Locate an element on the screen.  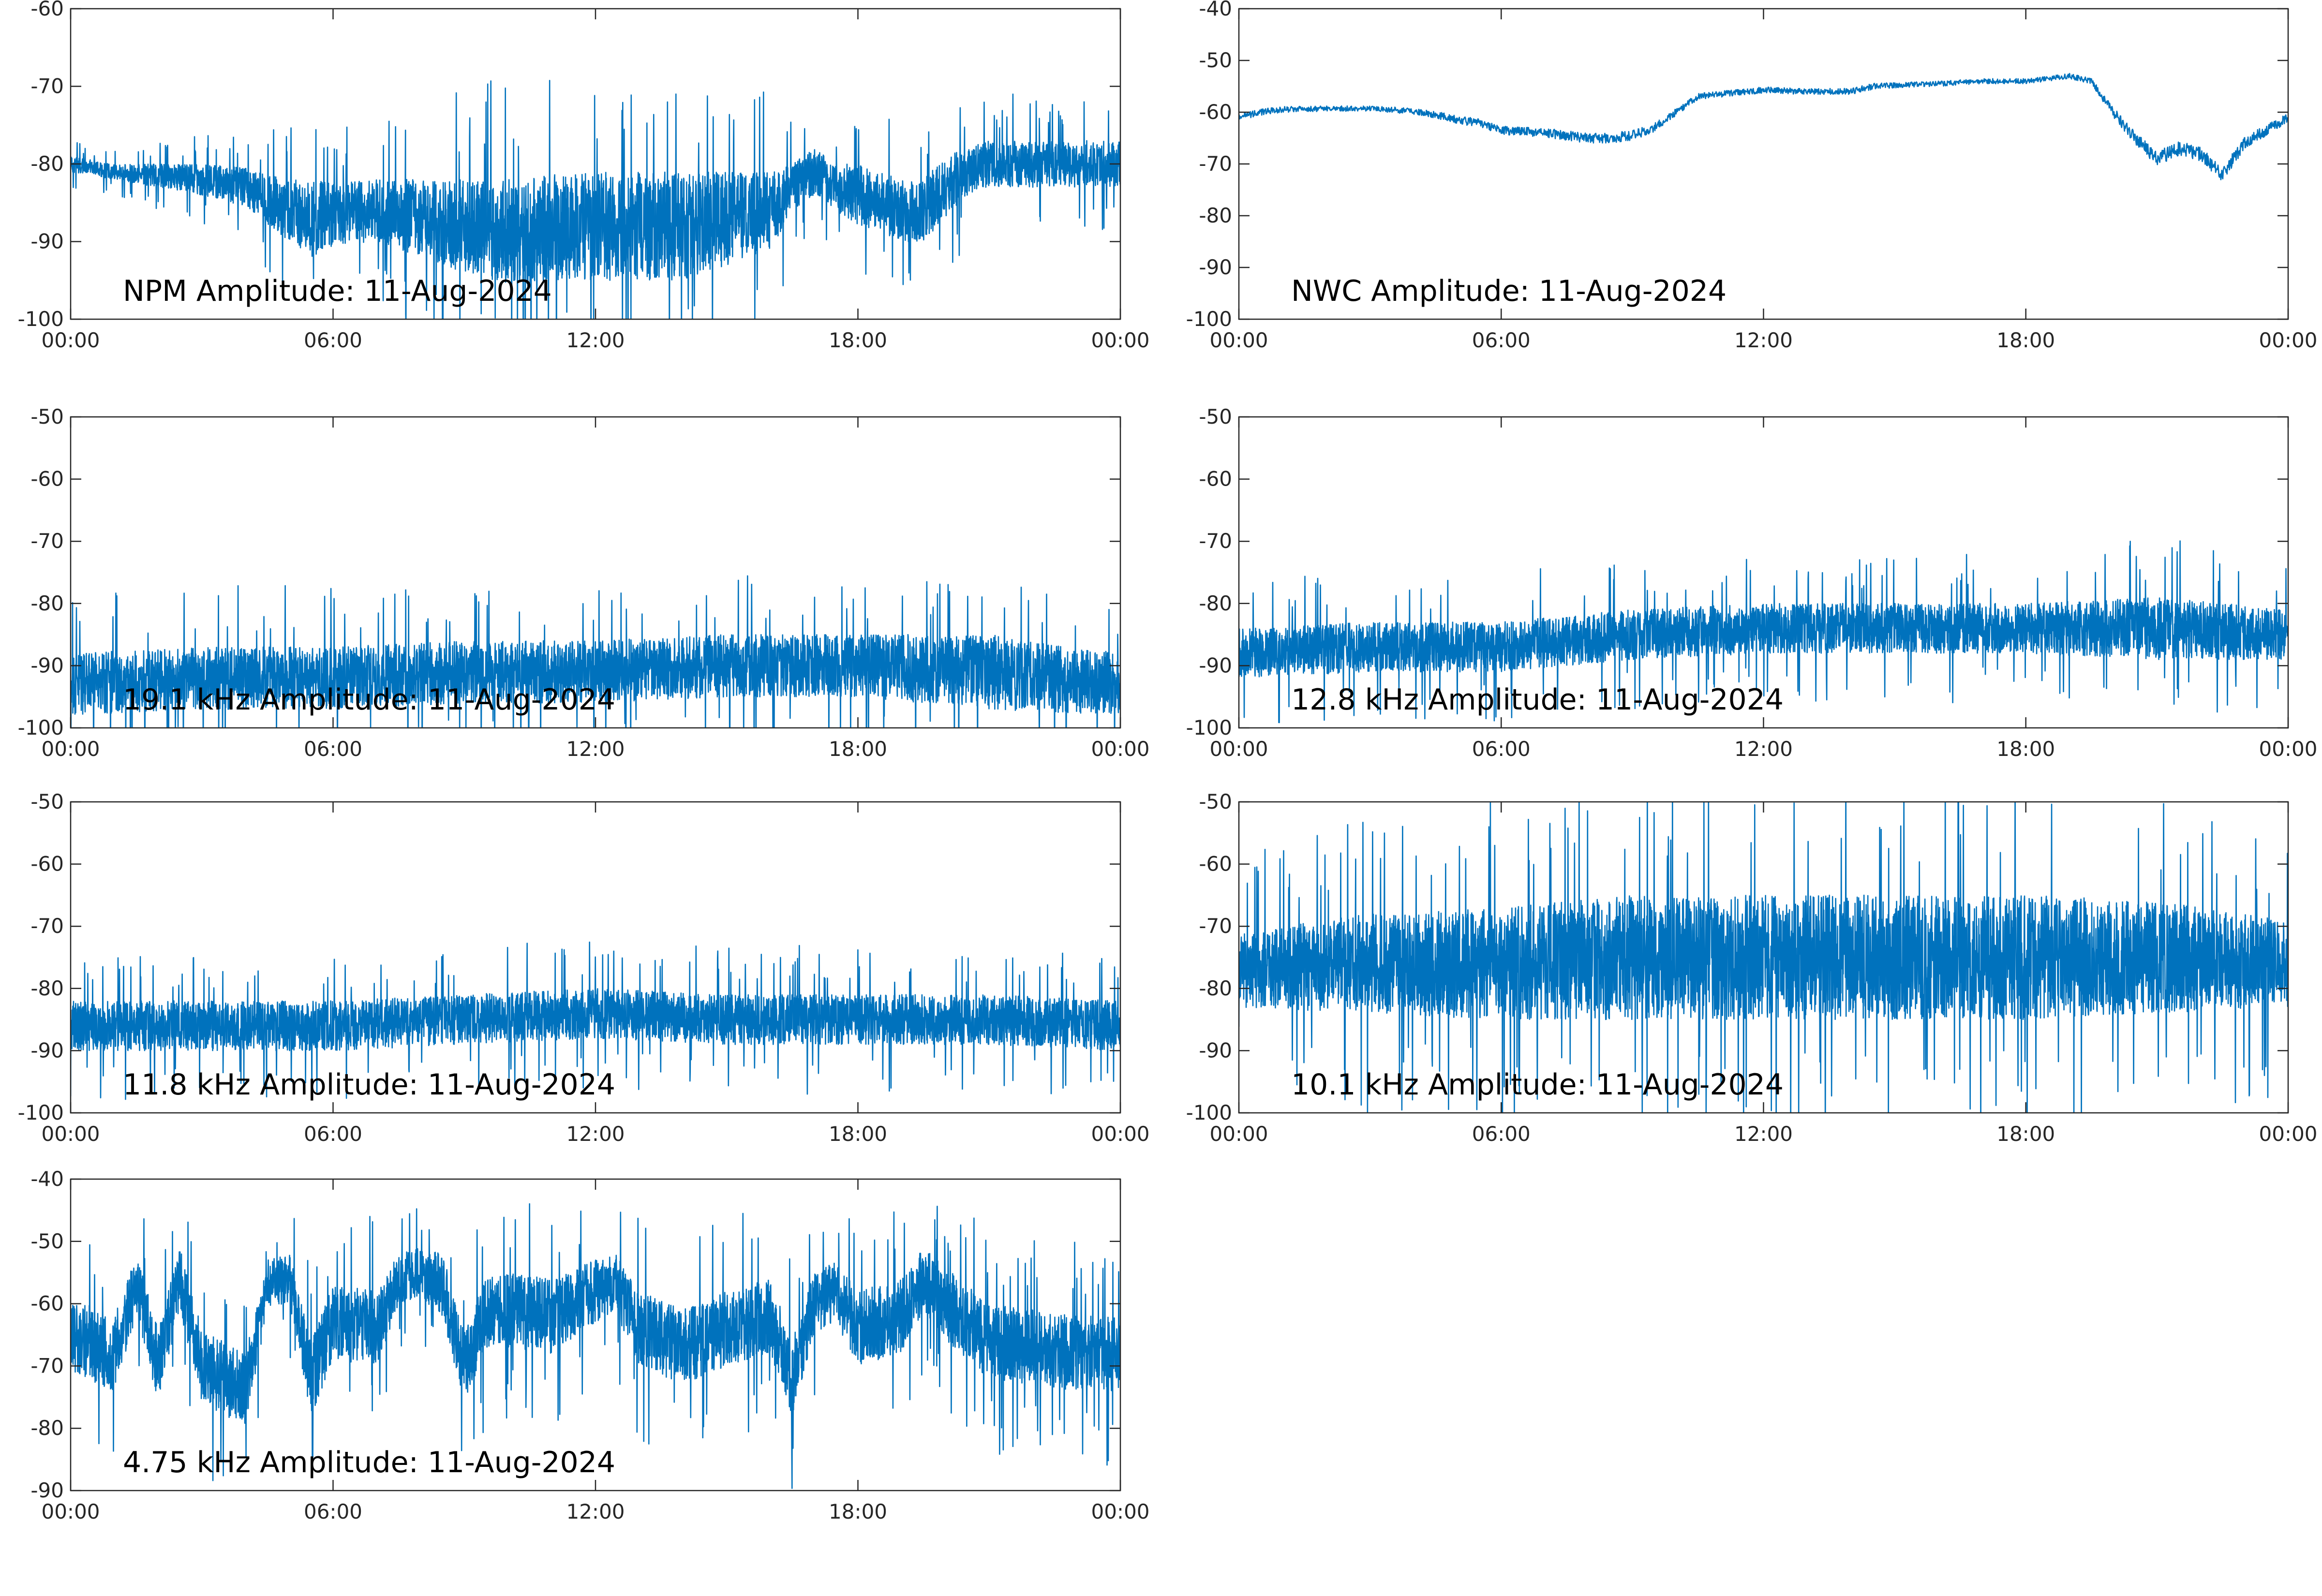
panel-title: 12.8 kHz Amplitude: 11-Aug-2024 is located at coordinates (1537, 700).